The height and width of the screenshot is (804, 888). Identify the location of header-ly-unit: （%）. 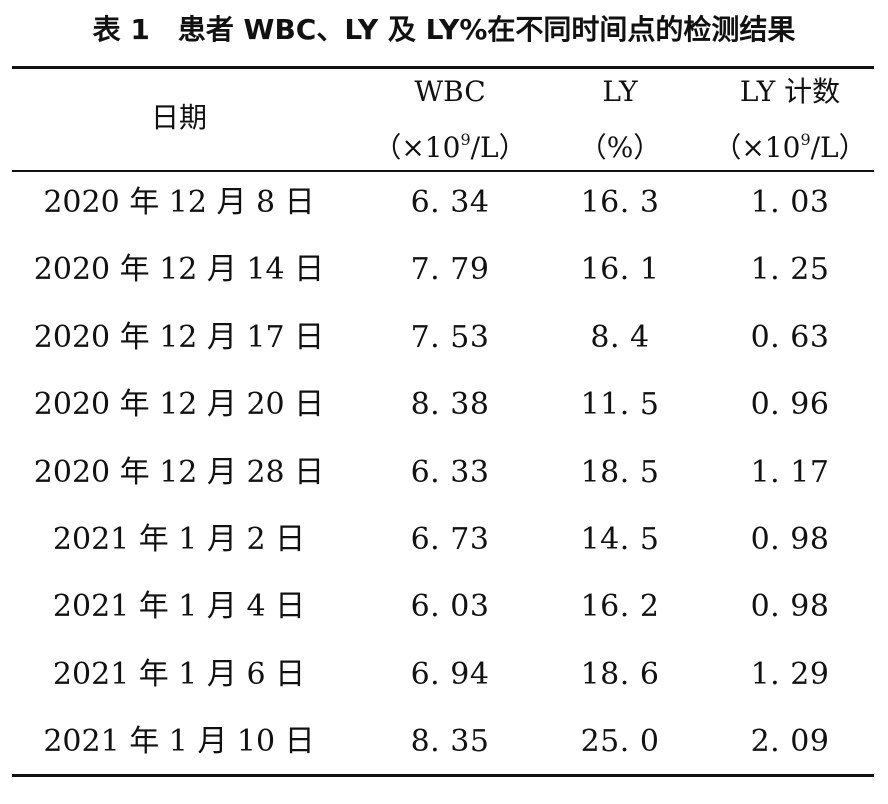
(620, 147).